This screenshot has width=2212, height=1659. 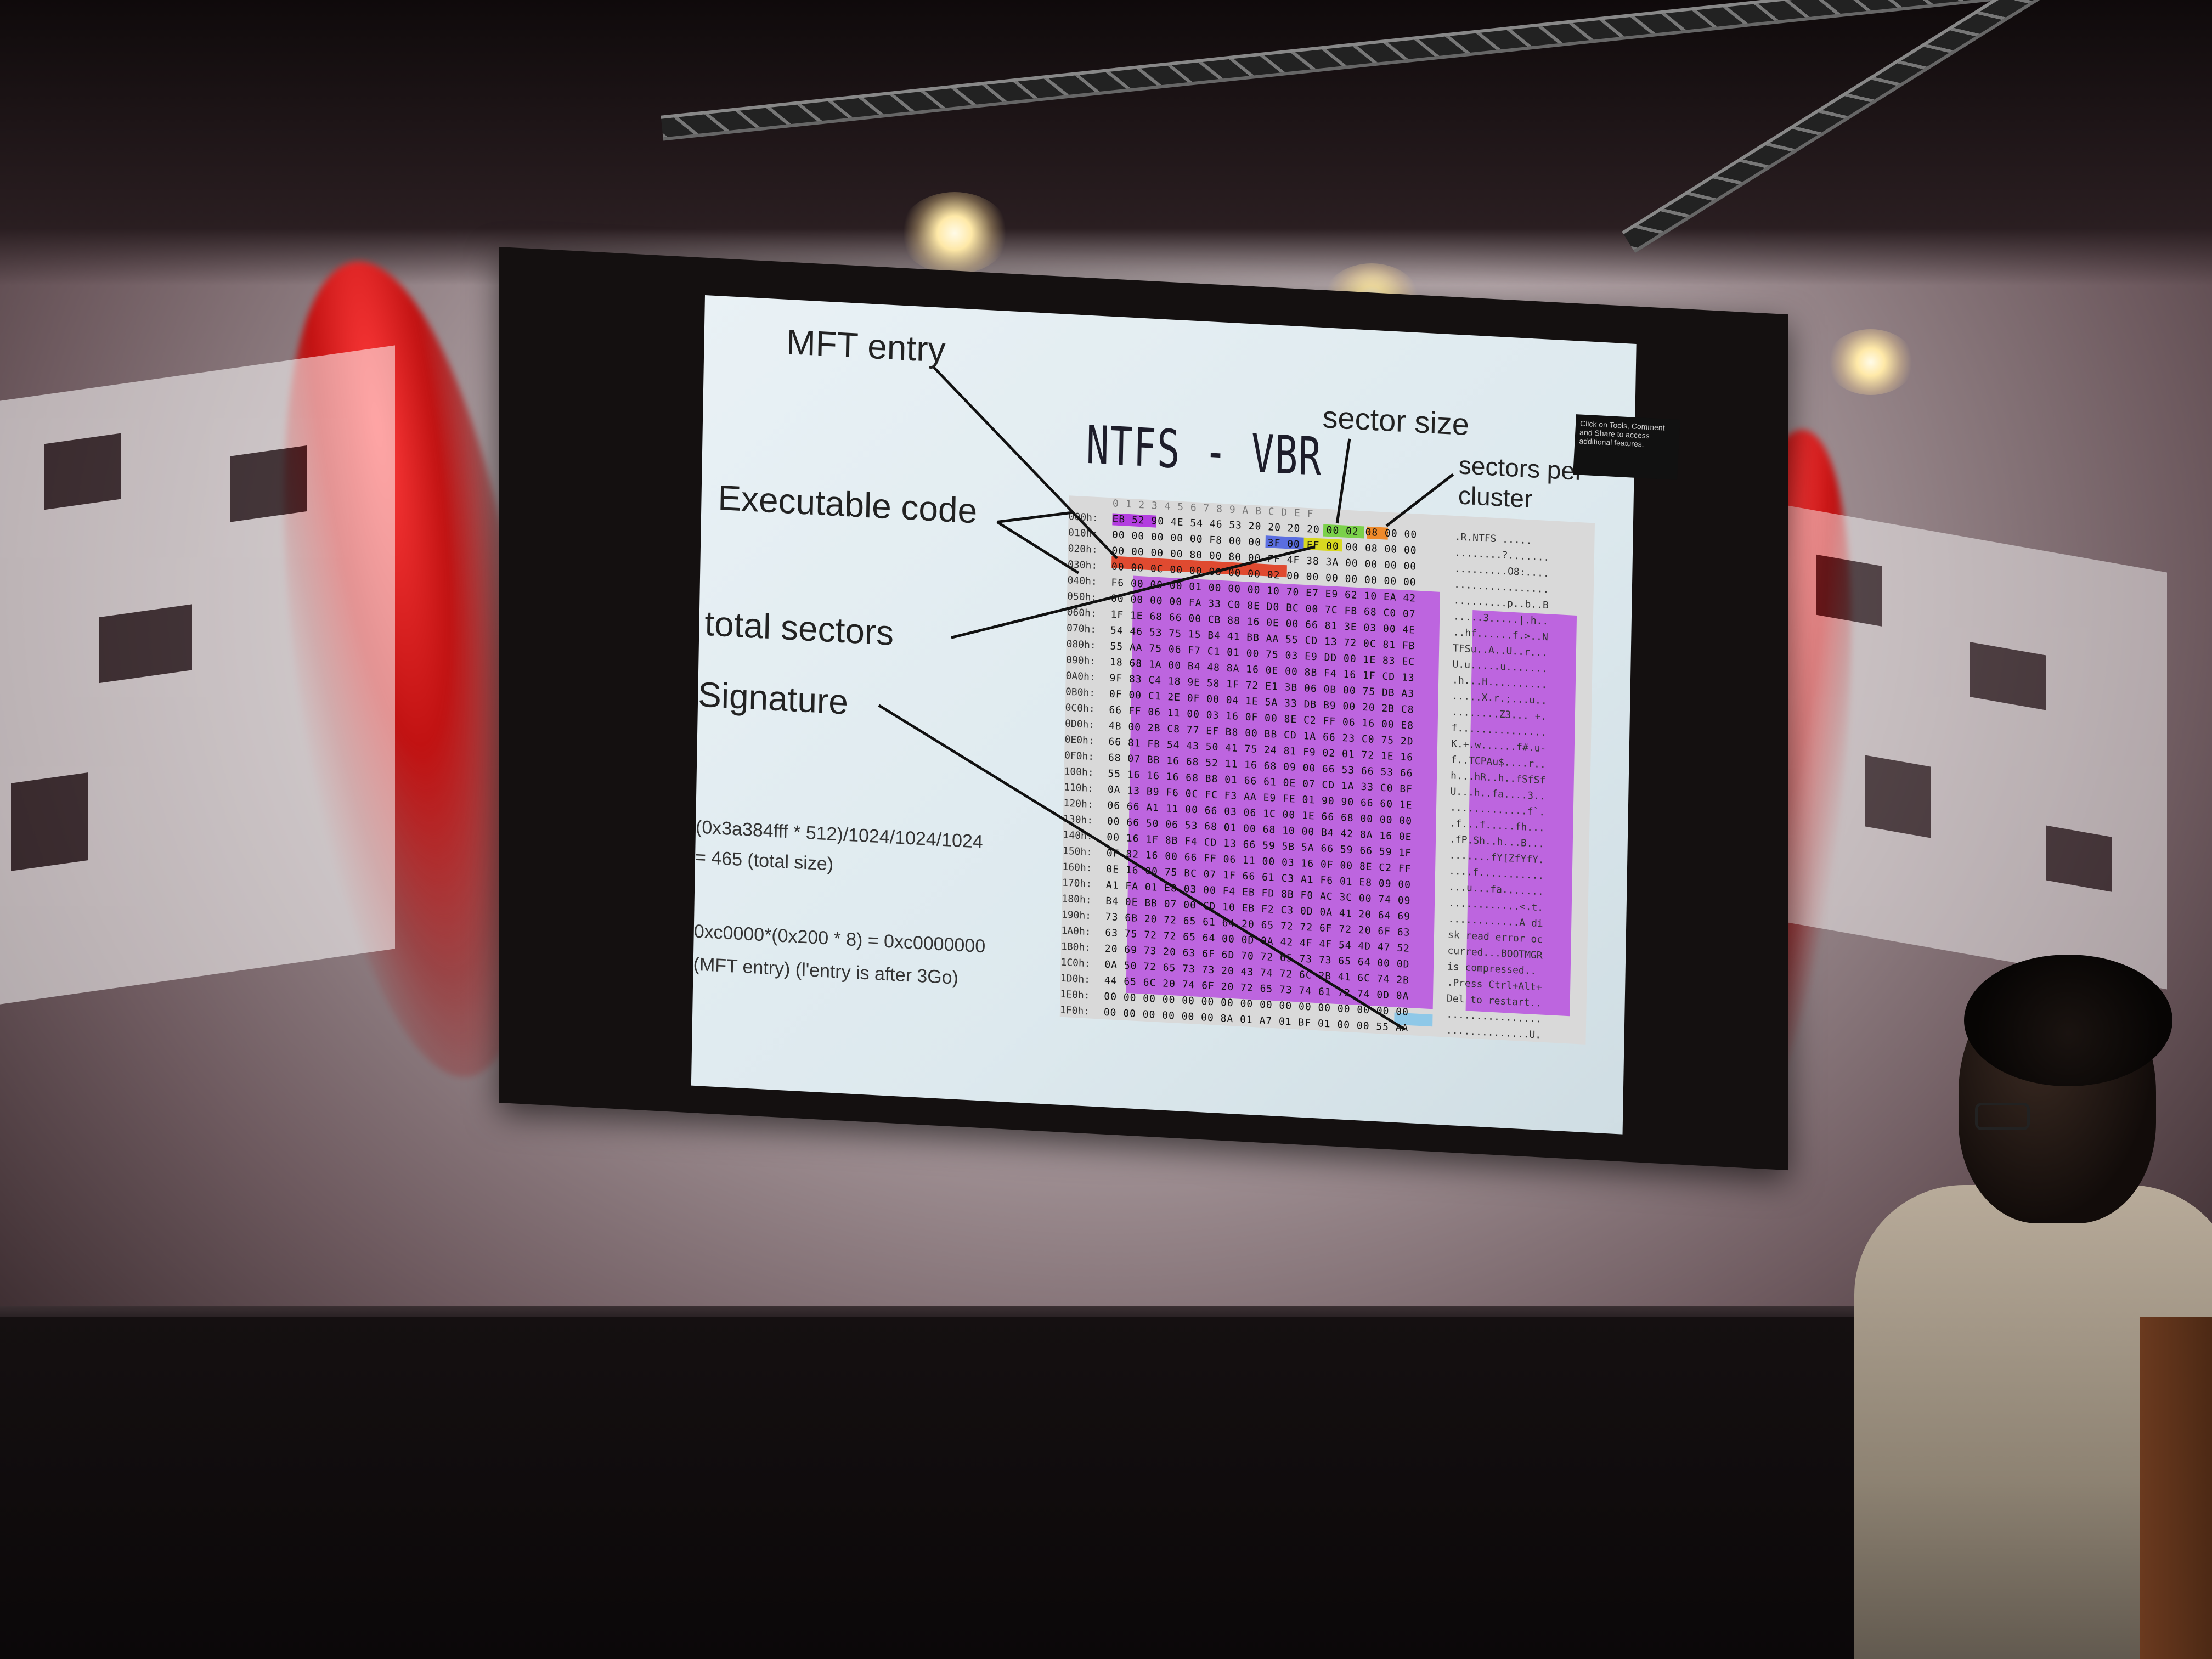 What do you see at coordinates (1343, 481) in the screenshot?
I see `arrow-sector-size` at bounding box center [1343, 481].